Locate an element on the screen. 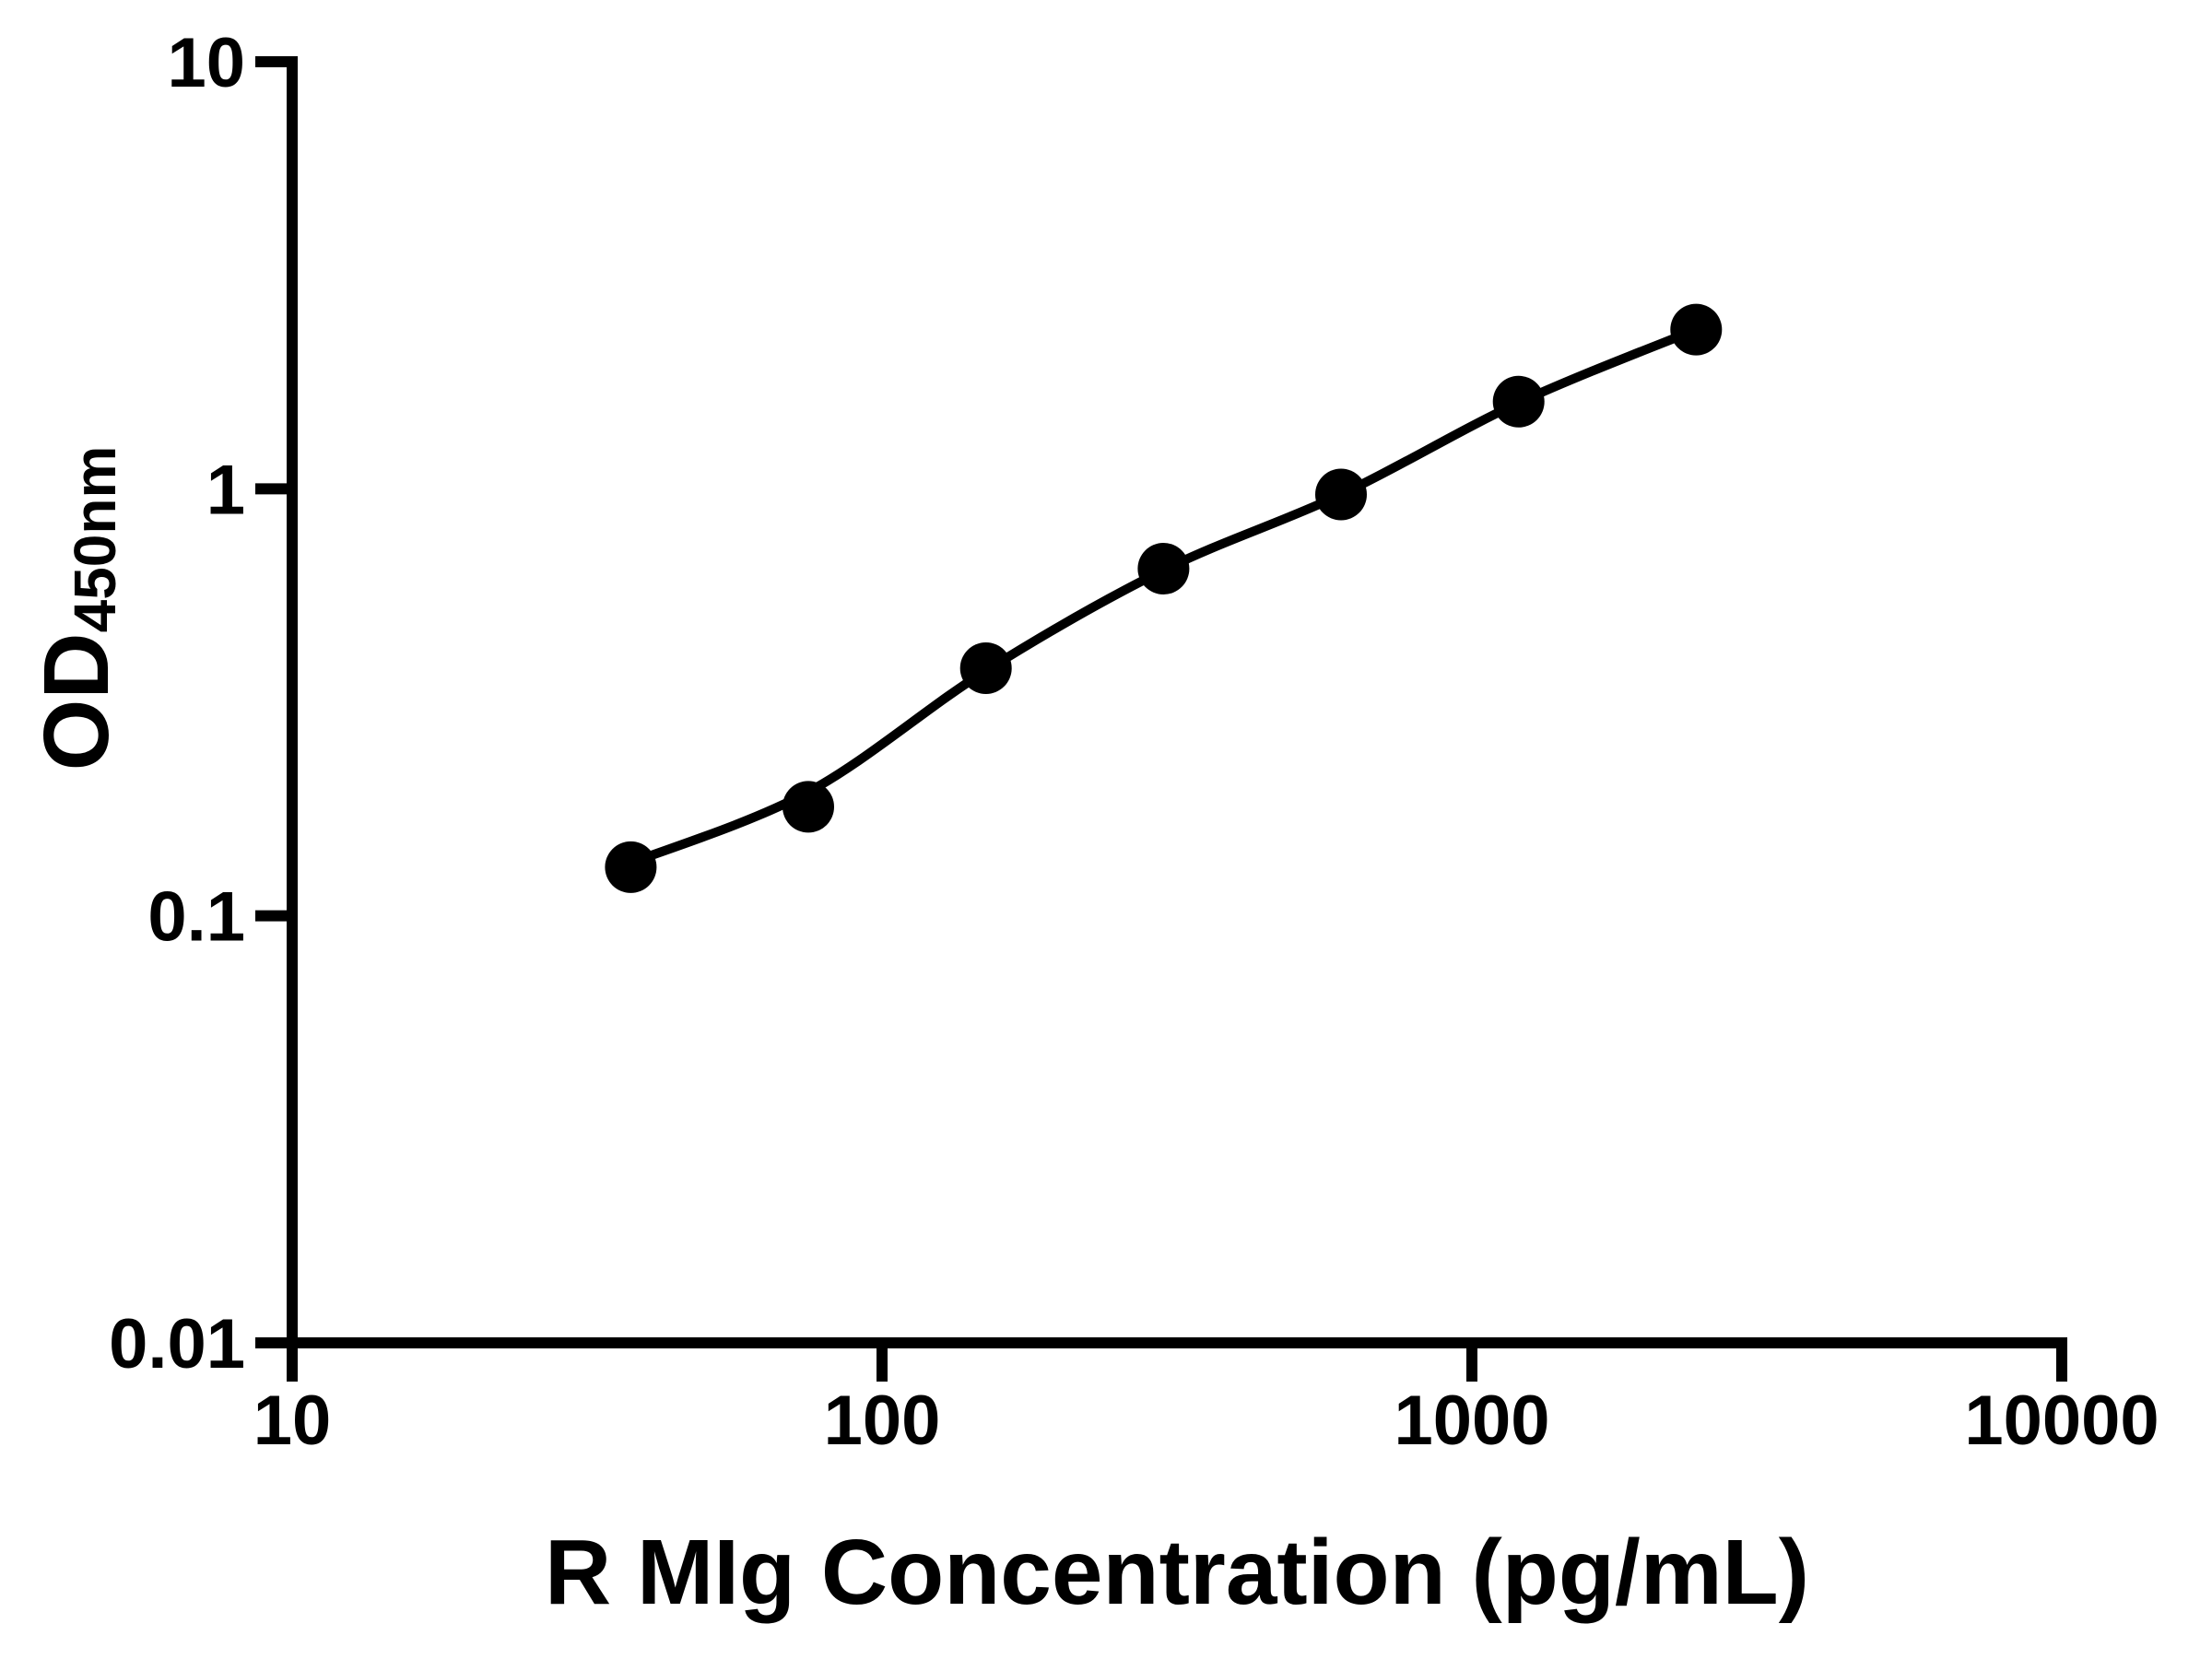  x-tick-label-100: 100 is located at coordinates (882, 1421).